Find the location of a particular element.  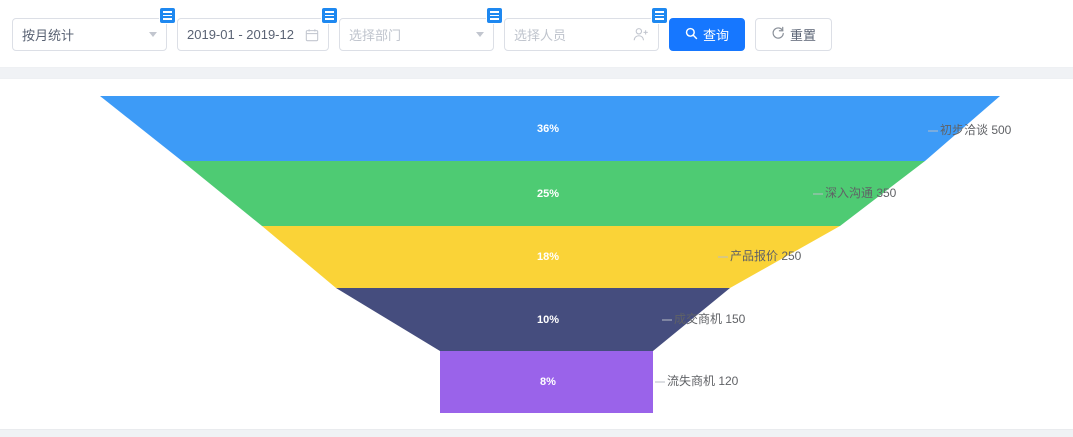

person-select: 选择人员 is located at coordinates (585, 29).